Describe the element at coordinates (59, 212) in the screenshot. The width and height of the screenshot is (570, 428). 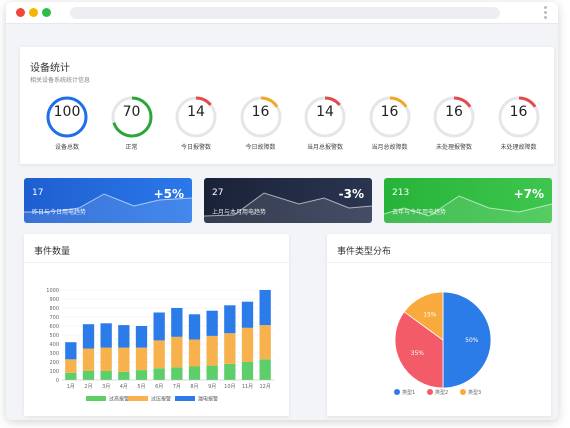
I see `kpi-description: 昨日与今日用电趋势` at that location.